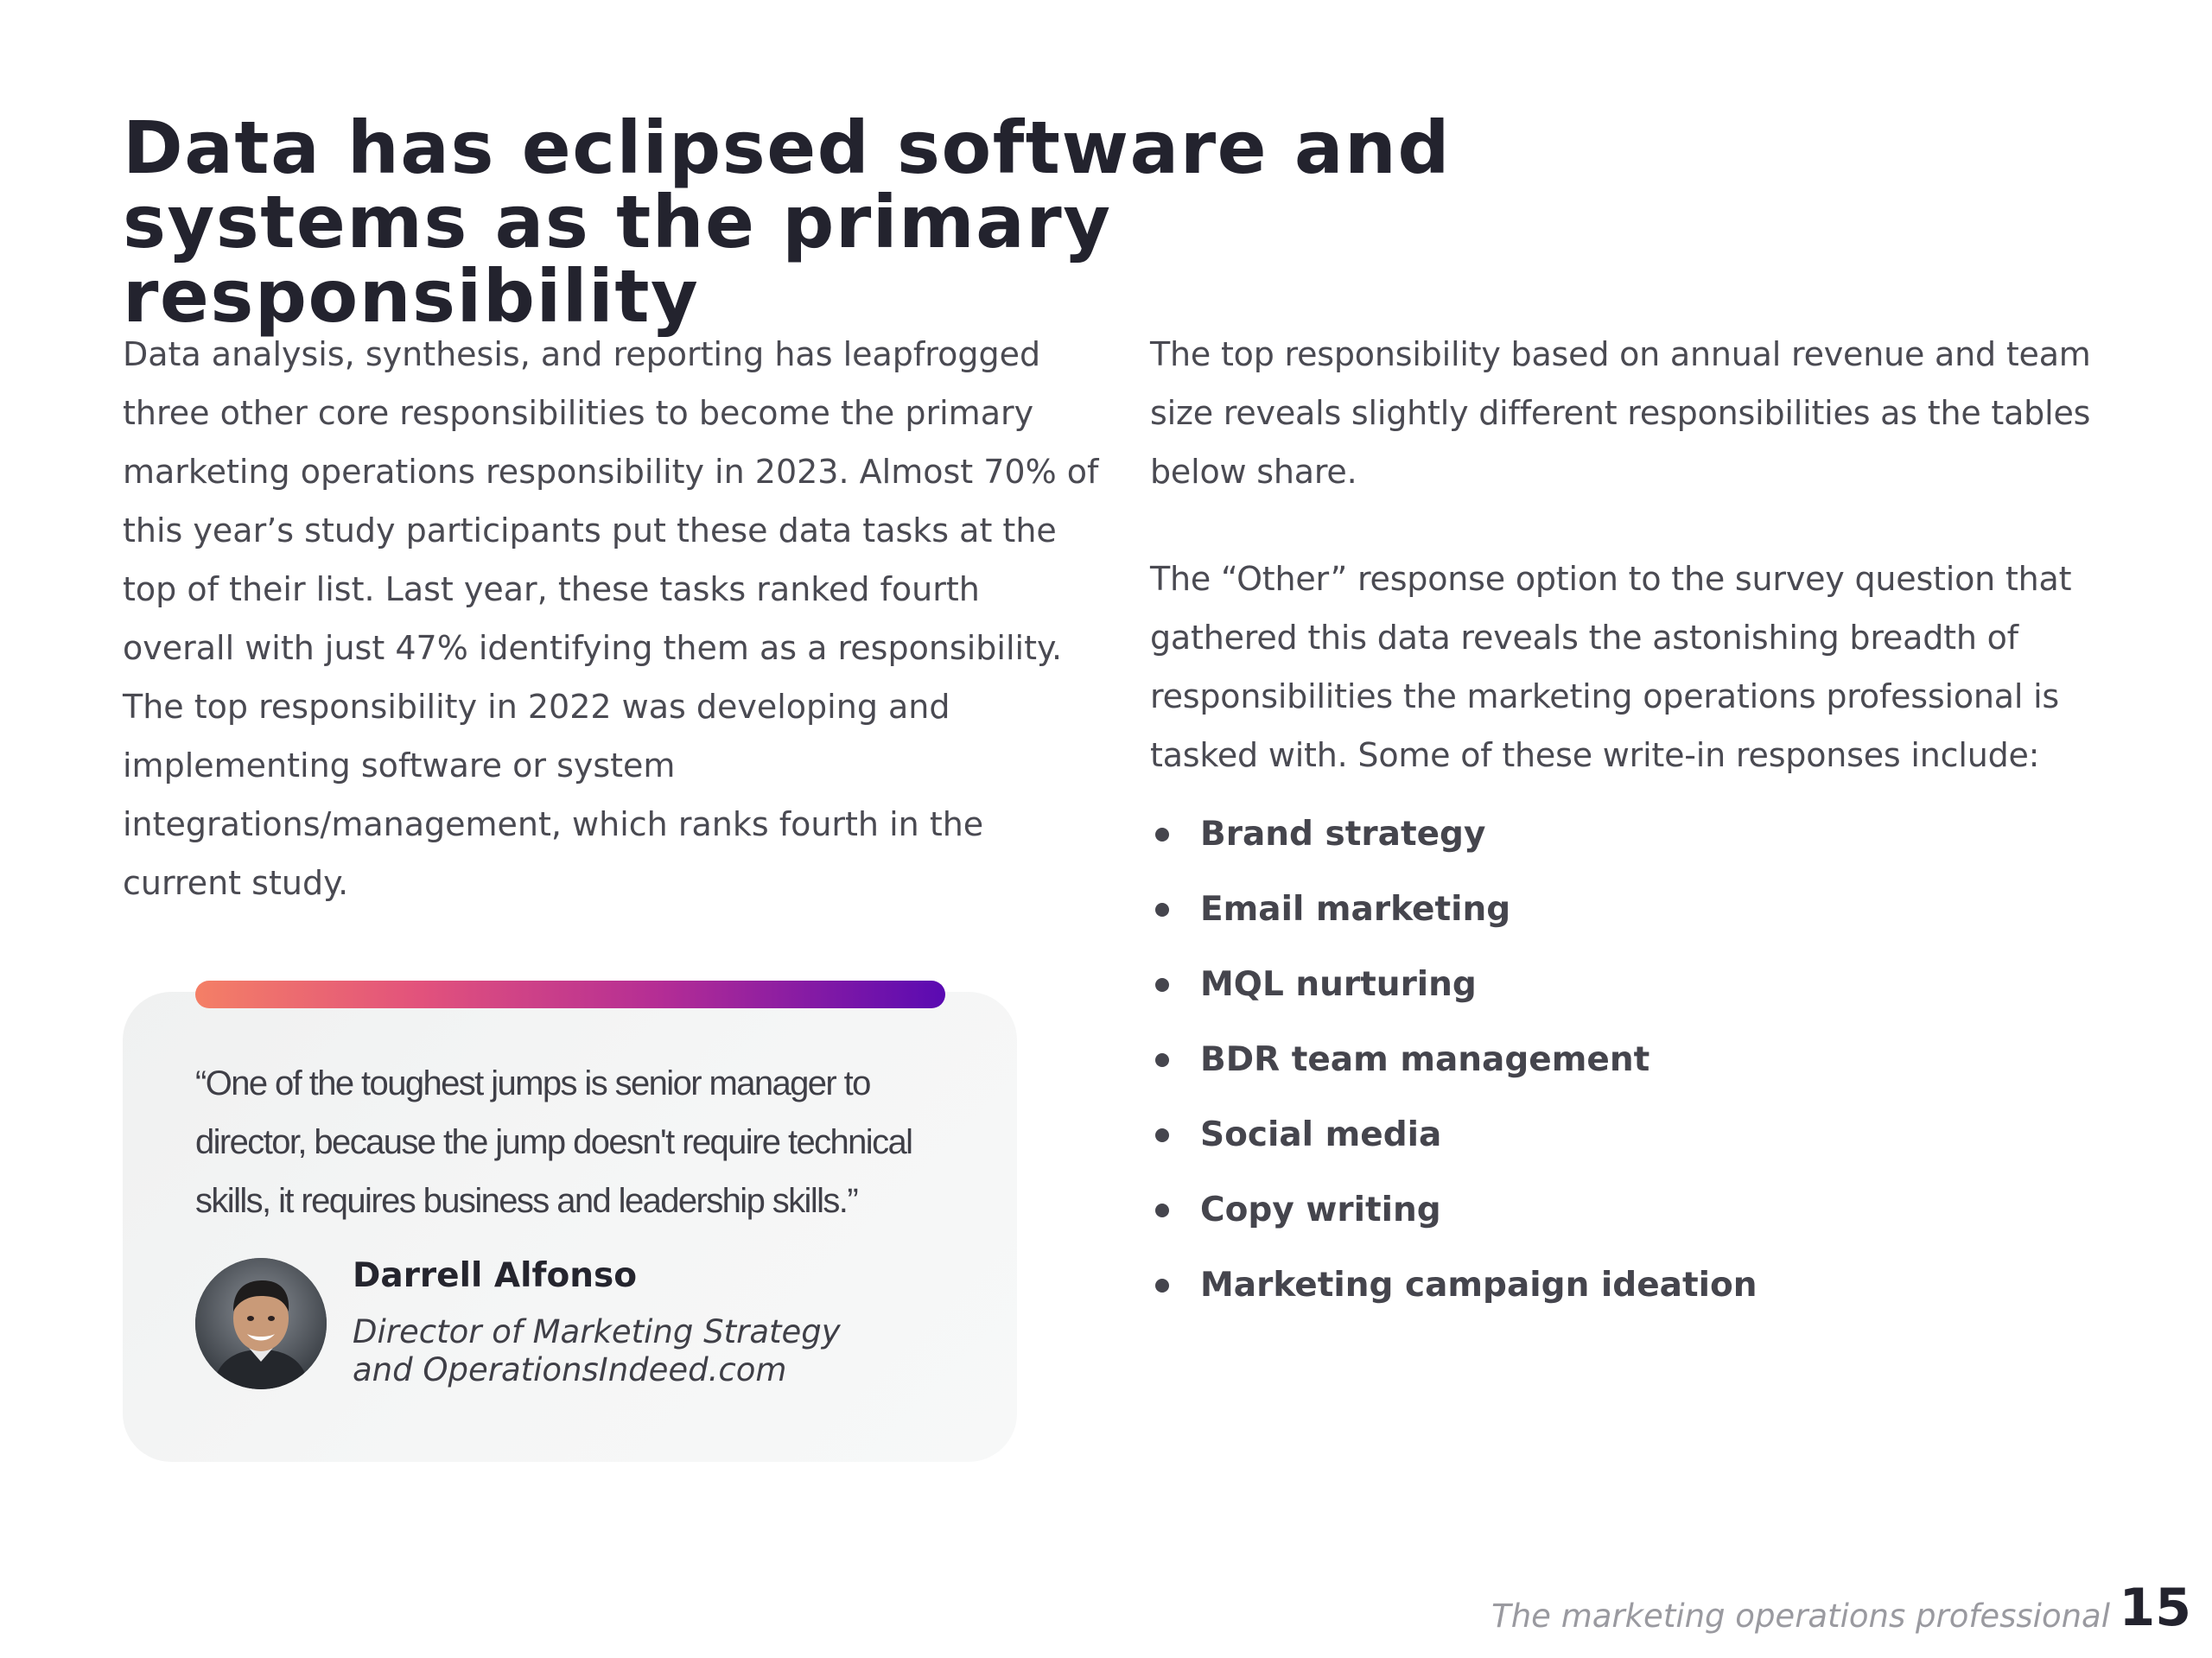  What do you see at coordinates (1343, 834) in the screenshot?
I see `list-item-label: Brand strategy` at bounding box center [1343, 834].